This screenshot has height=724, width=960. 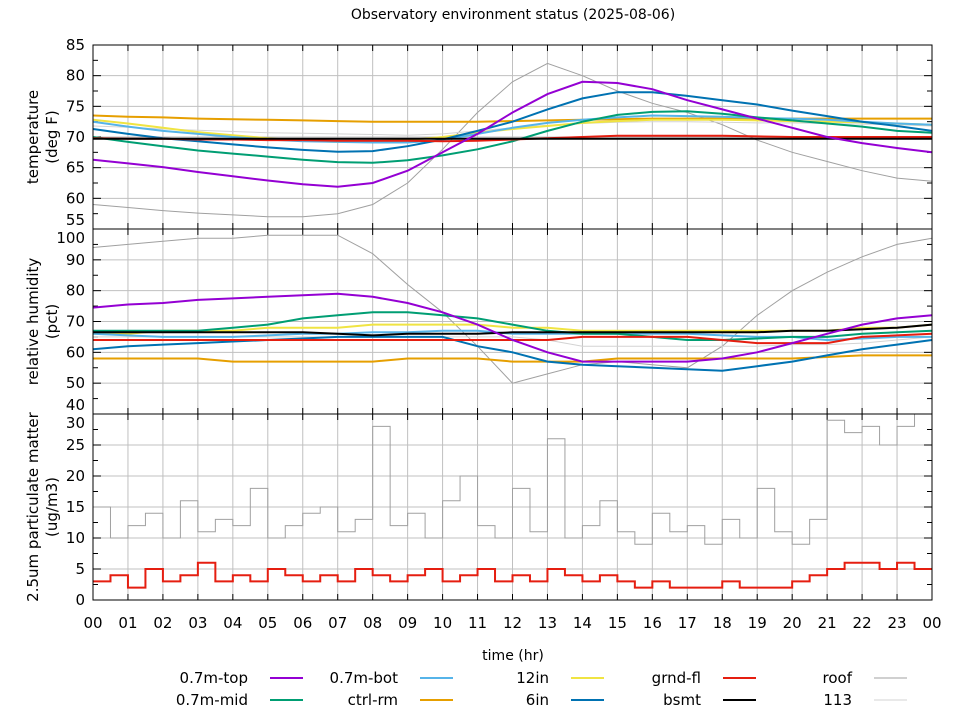 What do you see at coordinates (127, 623) in the screenshot?
I see `x-tick-label: 01` at bounding box center [127, 623].